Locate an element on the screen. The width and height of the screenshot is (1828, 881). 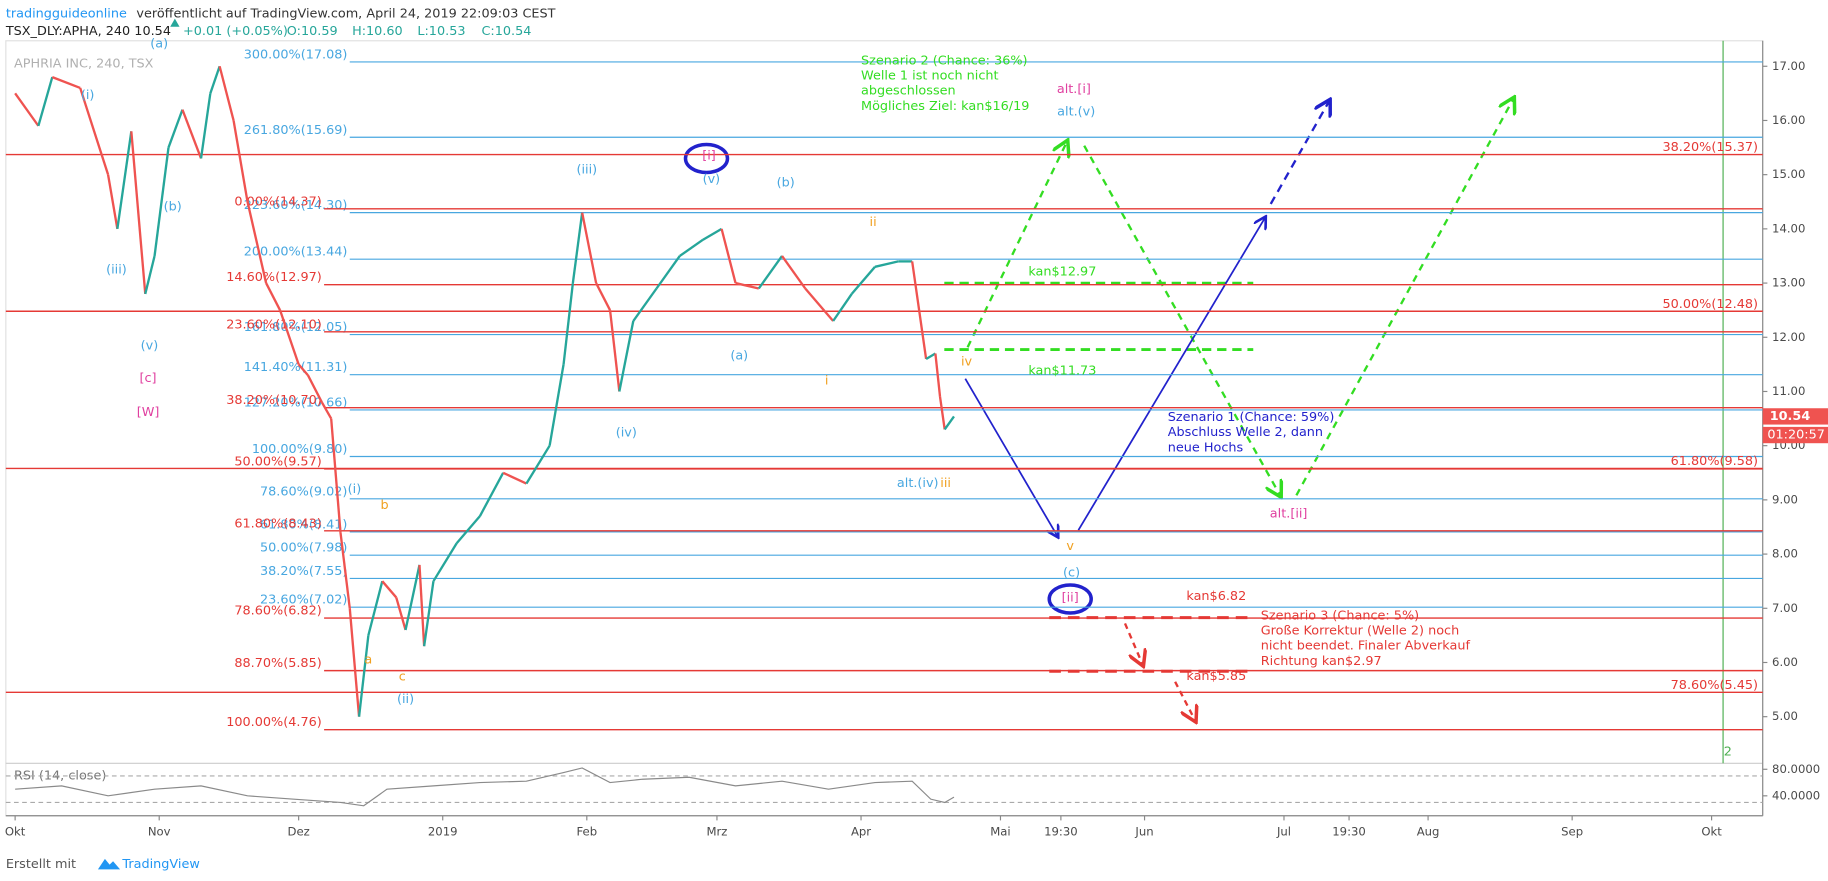
footer-brand: TradingView is located at coordinates (160, 864).